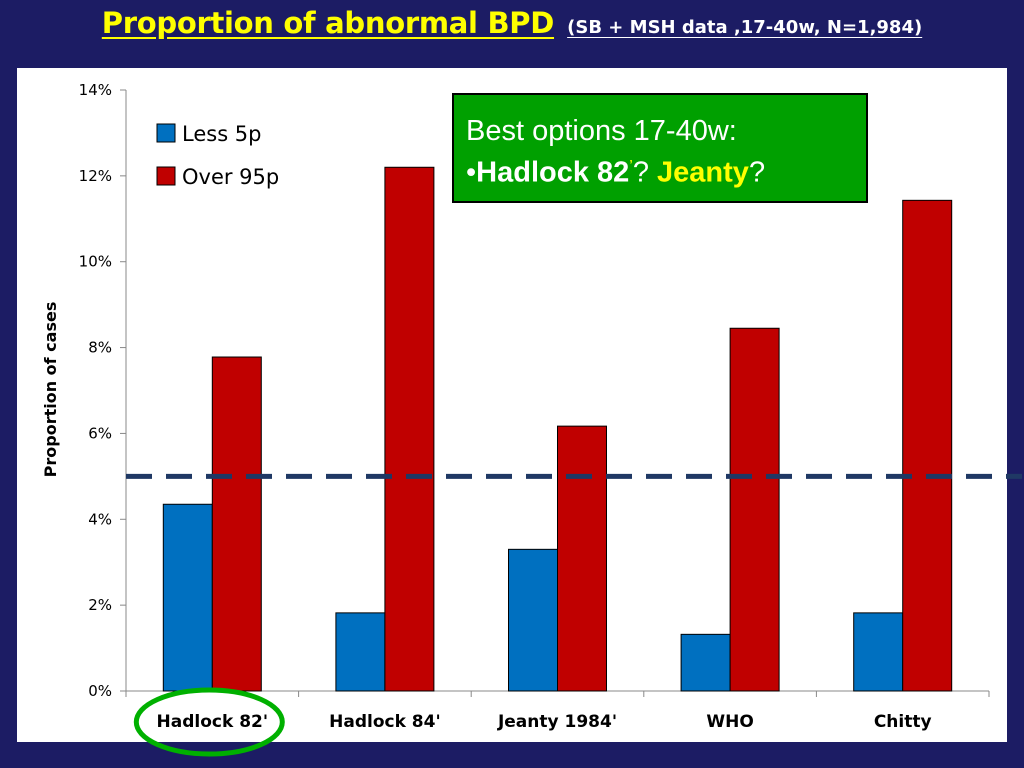 The height and width of the screenshot is (768, 1024). Describe the element at coordinates (166, 176) in the screenshot. I see `legend-swatch-over95p` at that location.